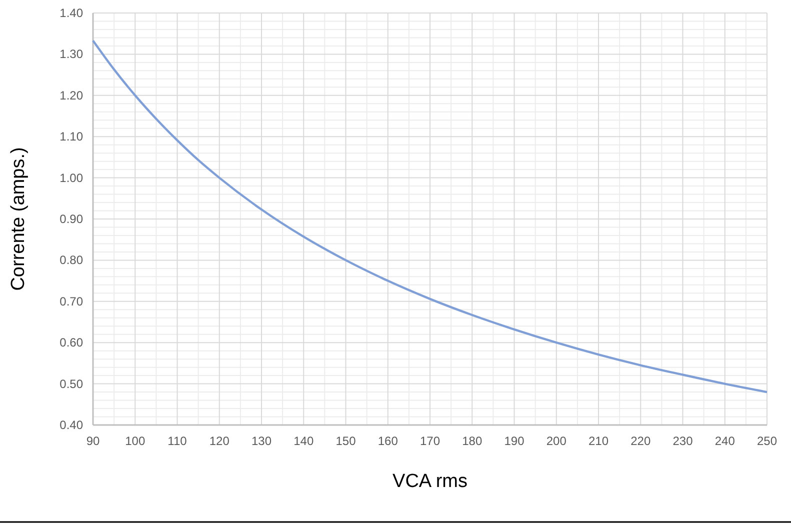  What do you see at coordinates (640, 441) in the screenshot?
I see `x-tick-label: 220` at bounding box center [640, 441].